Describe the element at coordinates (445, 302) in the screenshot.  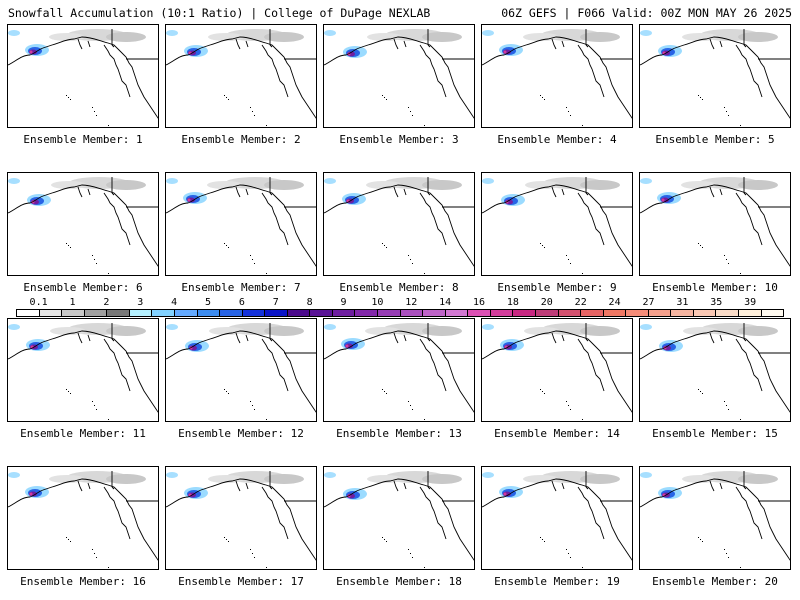
I see `colorbar-tick-label: 14` at that location.